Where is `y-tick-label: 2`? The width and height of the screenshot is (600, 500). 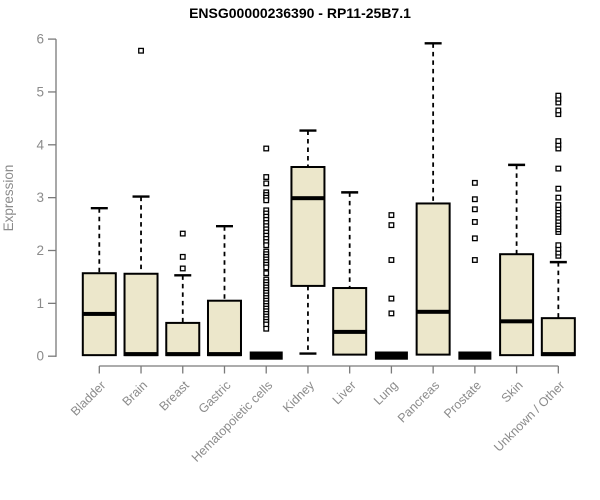
y-tick-label: 2 is located at coordinates (40, 250).